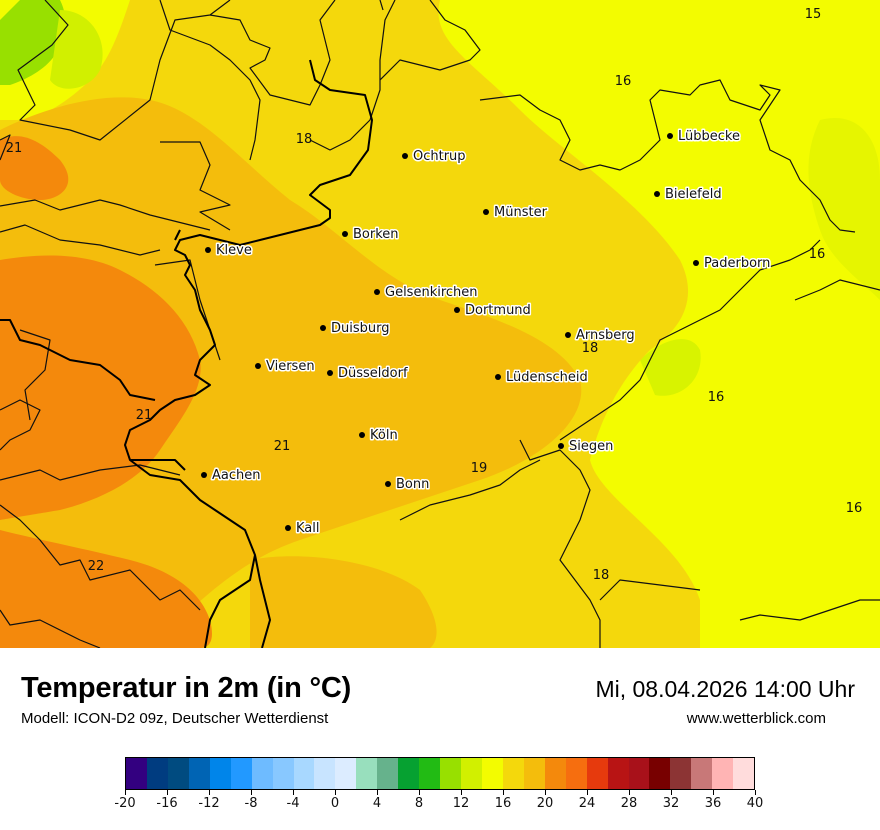 The width and height of the screenshot is (880, 830). I want to click on border-be-de-south, so click(262, 601).